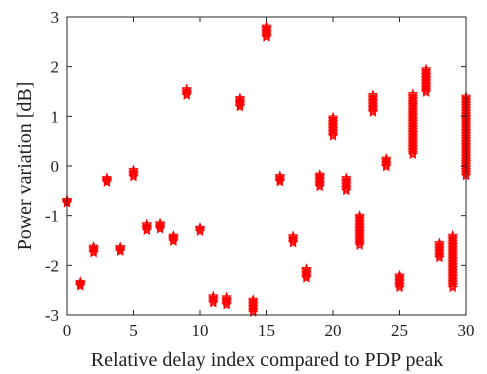 The image size is (487, 374). Describe the element at coordinates (55, 116) in the screenshot. I see `y-tick-label: 1` at that location.